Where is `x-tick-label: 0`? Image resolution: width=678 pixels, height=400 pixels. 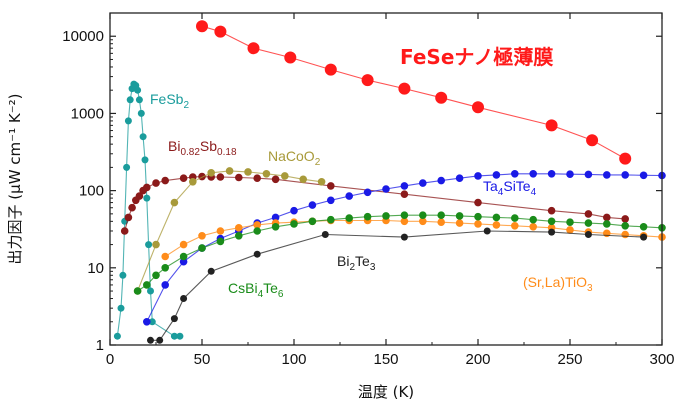
x-tick-label: 0 is located at coordinates (110, 359).